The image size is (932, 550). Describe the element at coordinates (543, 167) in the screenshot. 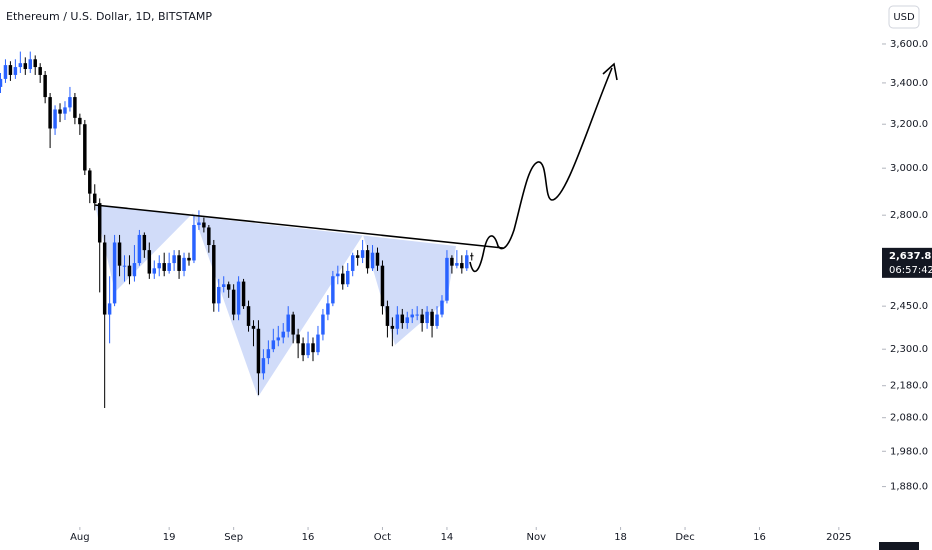

I see `projection-arrow` at that location.